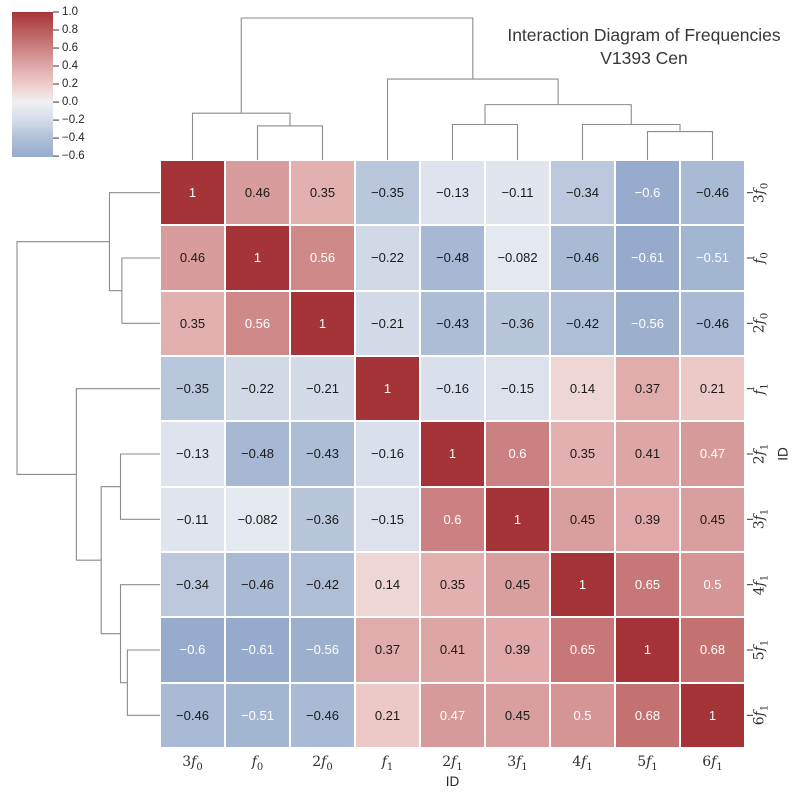  Describe the element at coordinates (387, 763) in the screenshot. I see `x-tick-label: f1` at that location.